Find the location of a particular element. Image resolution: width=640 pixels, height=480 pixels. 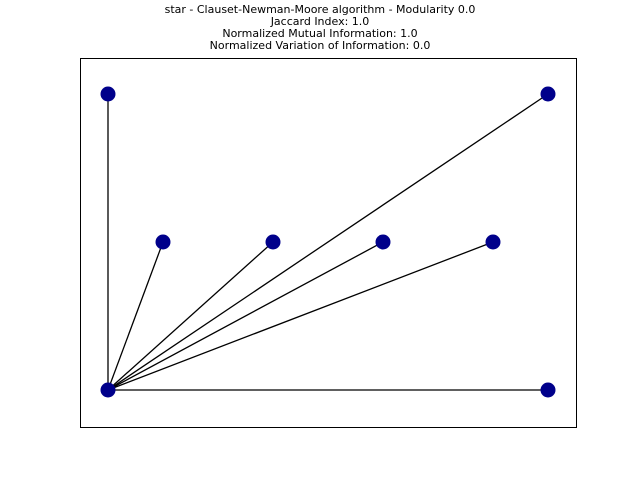

graph-node-n1 is located at coordinates (108, 94).